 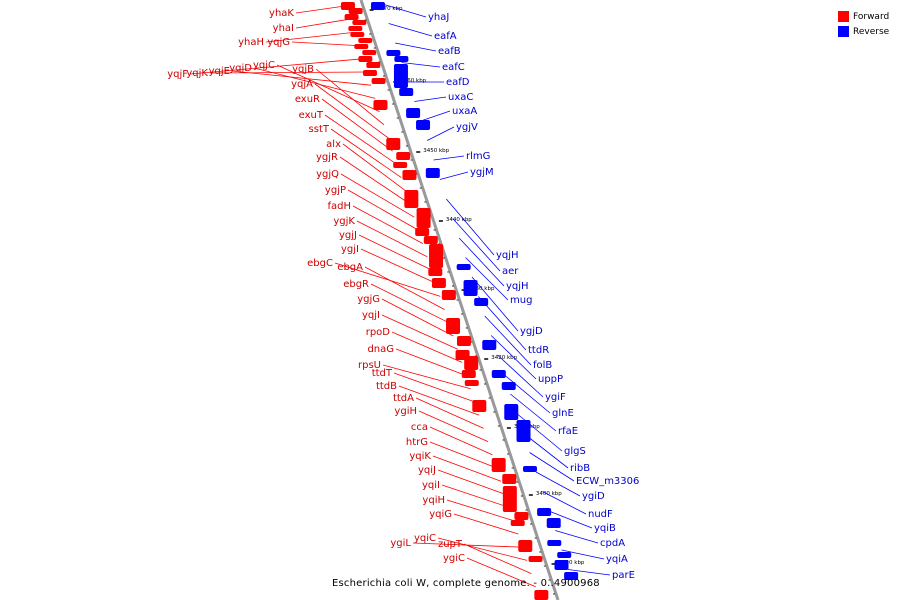 What do you see at coordinates (382, 373) in the screenshot?
I see `forward-gene-label: ttdT` at bounding box center [382, 373].